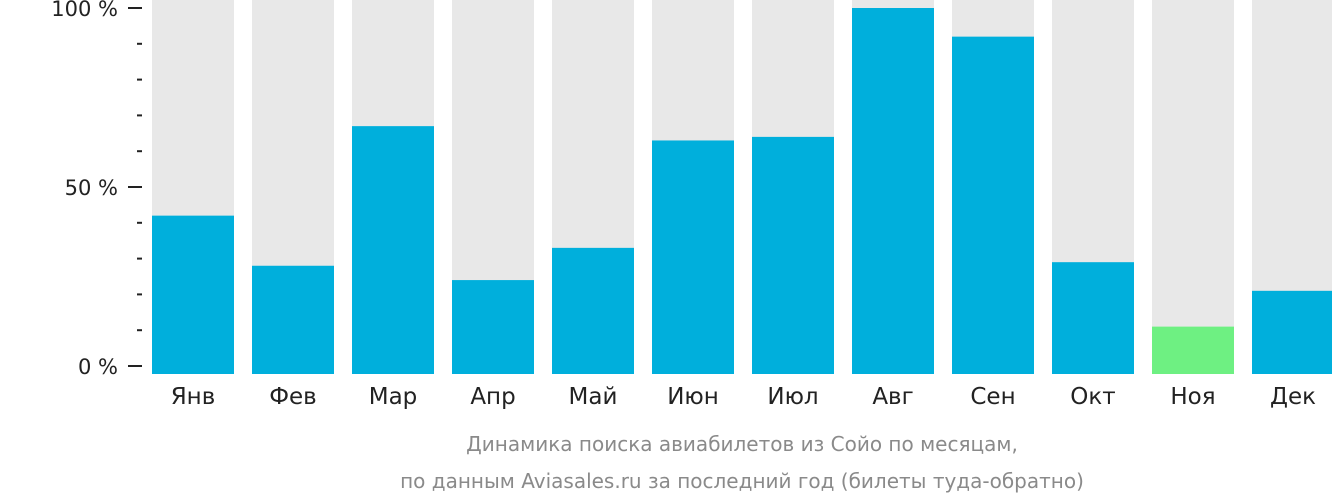 The image size is (1332, 502). I want to click on x-tick-label: Авг, so click(892, 397).